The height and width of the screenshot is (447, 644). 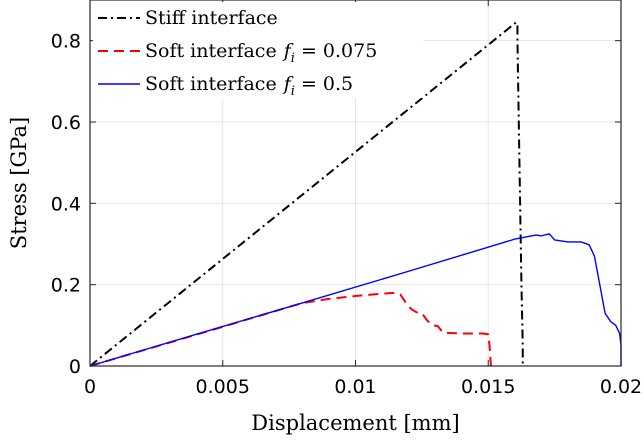 What do you see at coordinates (355, 423) in the screenshot?
I see `x-axis-label: Displacement [mm]` at bounding box center [355, 423].